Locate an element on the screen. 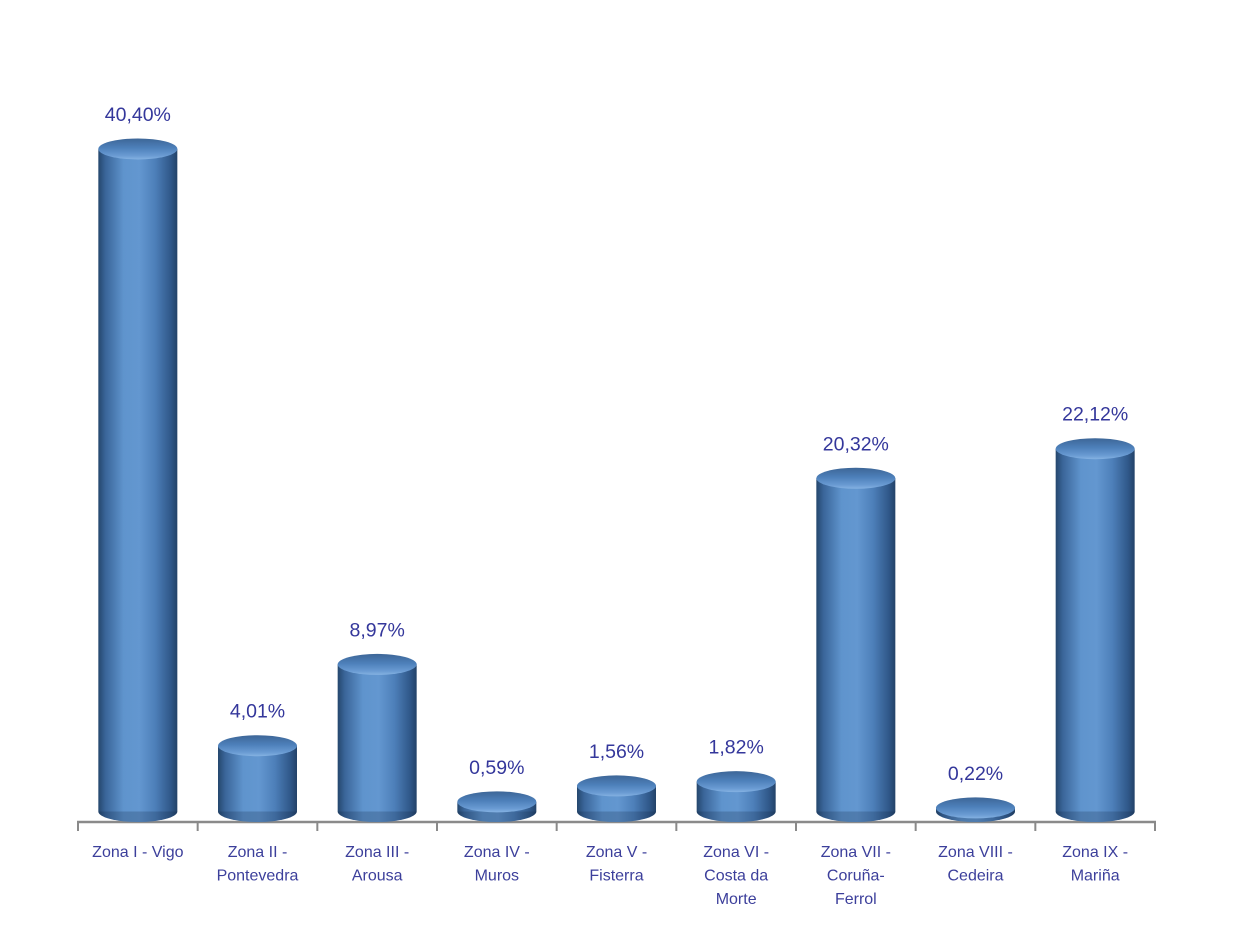 Image resolution: width=1238 pixels, height=926 pixels. value-label: 1,82% is located at coordinates (736, 748).